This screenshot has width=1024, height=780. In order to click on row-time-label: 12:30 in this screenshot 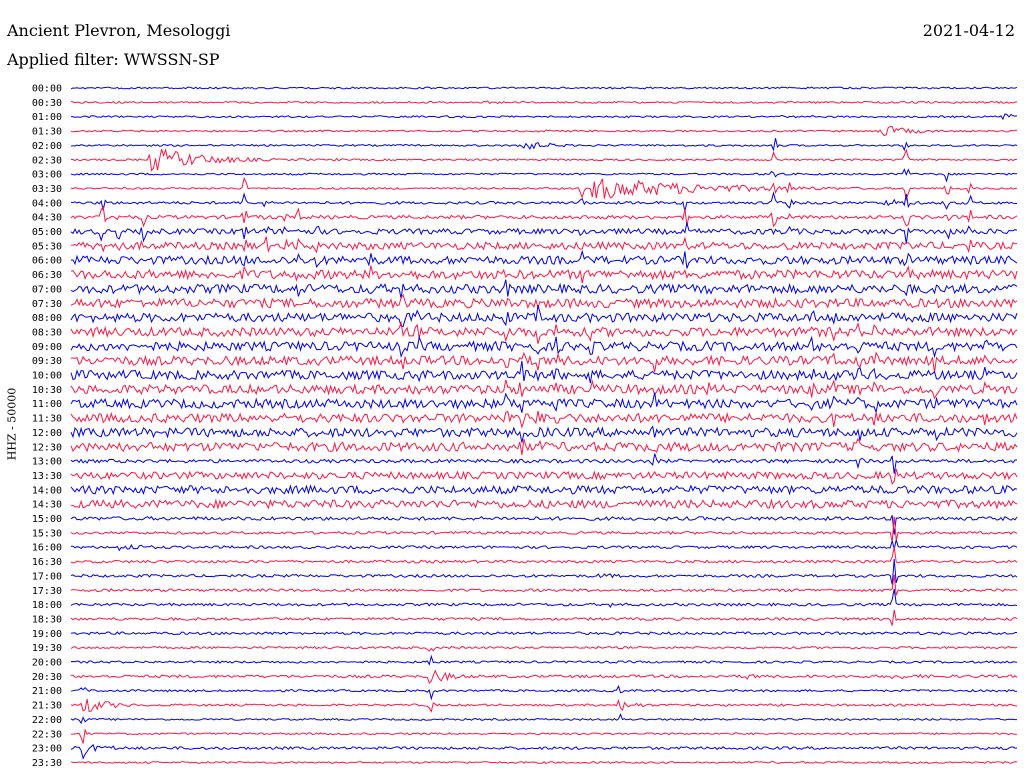, I will do `click(47, 447)`.